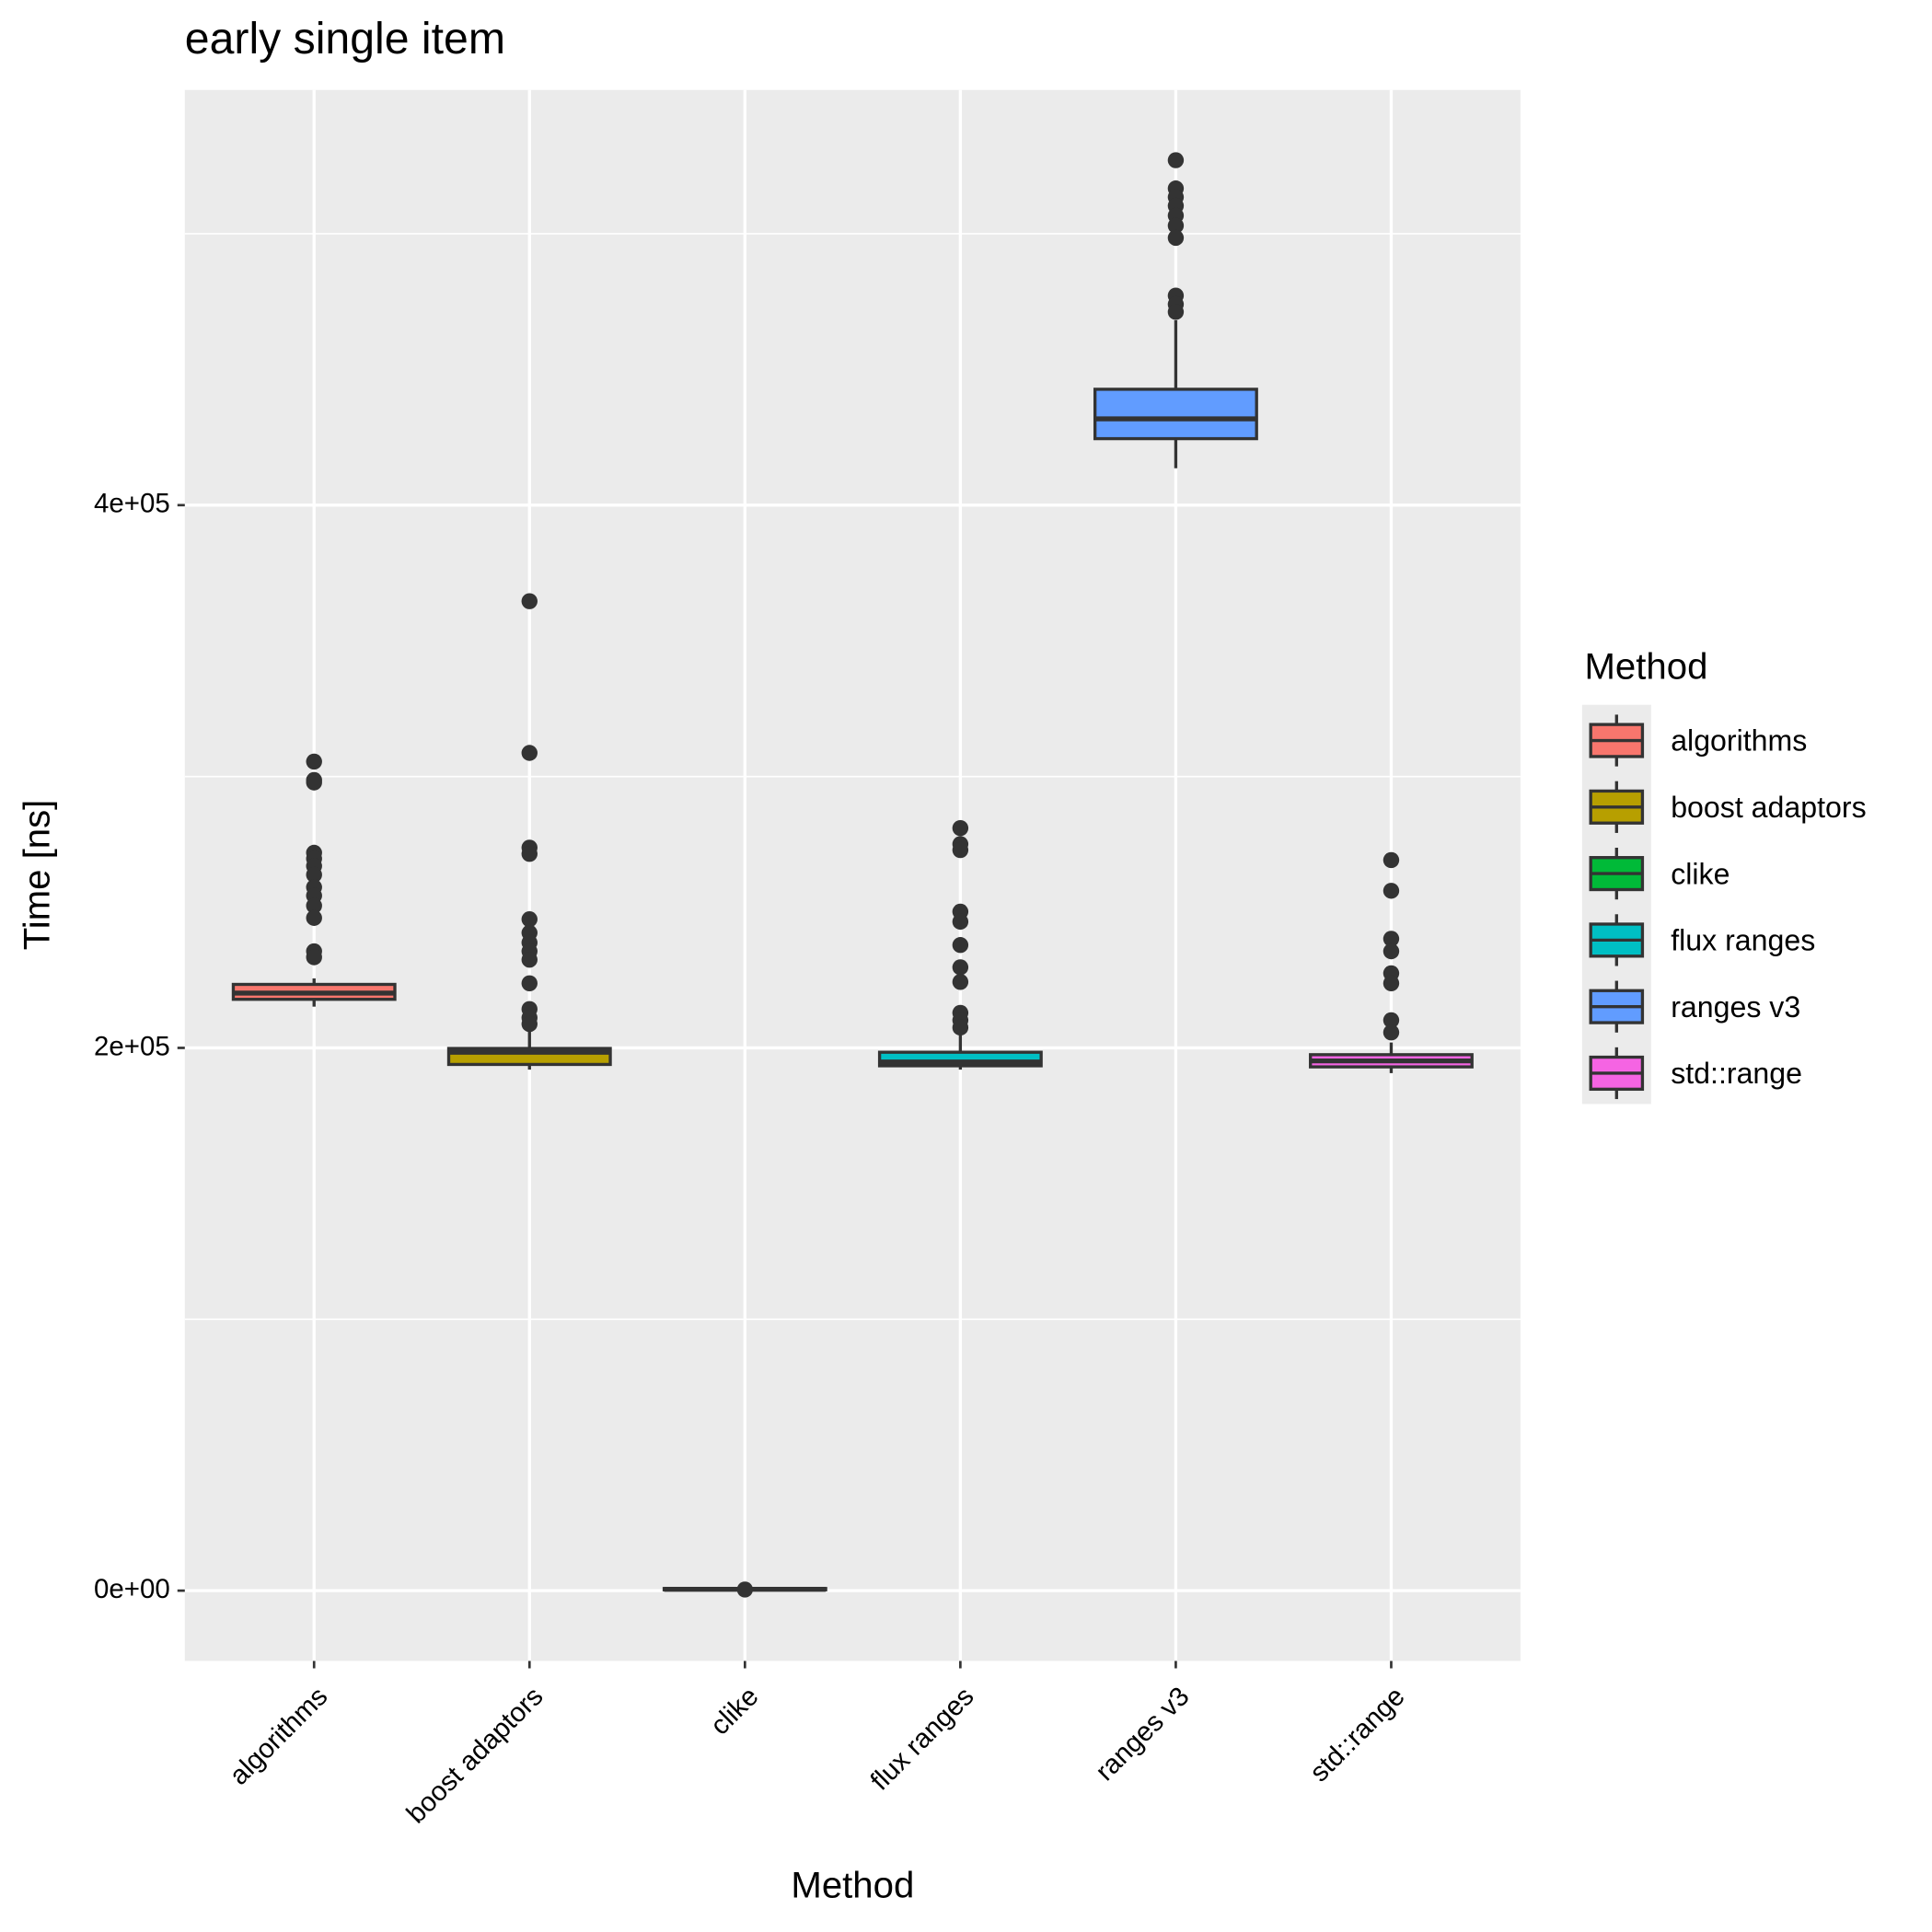 This screenshot has width=1932, height=1932. I want to click on x-tick-label: boost adaptors, so click(475, 1755).